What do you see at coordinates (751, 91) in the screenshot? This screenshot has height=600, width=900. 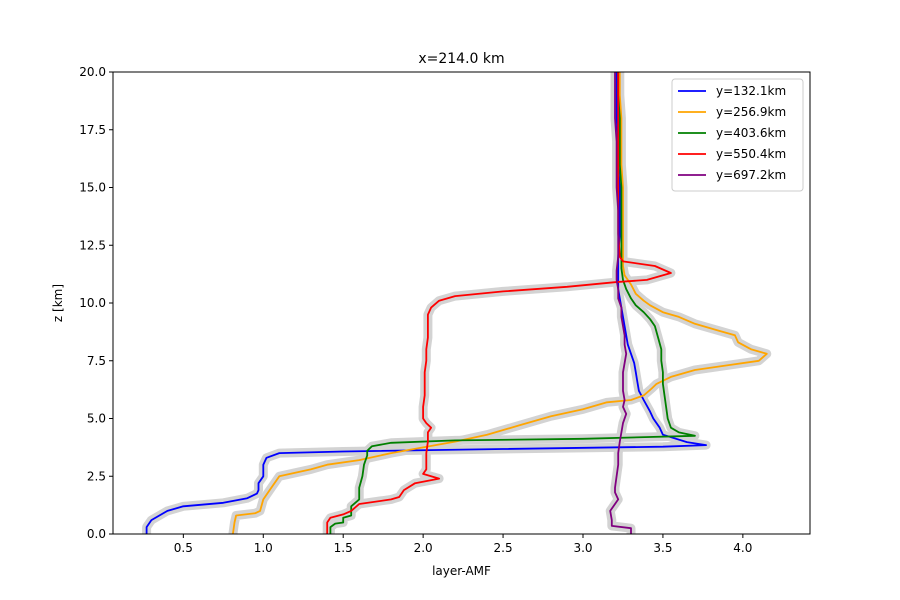 I see `legend-label: y=132.1km` at bounding box center [751, 91].